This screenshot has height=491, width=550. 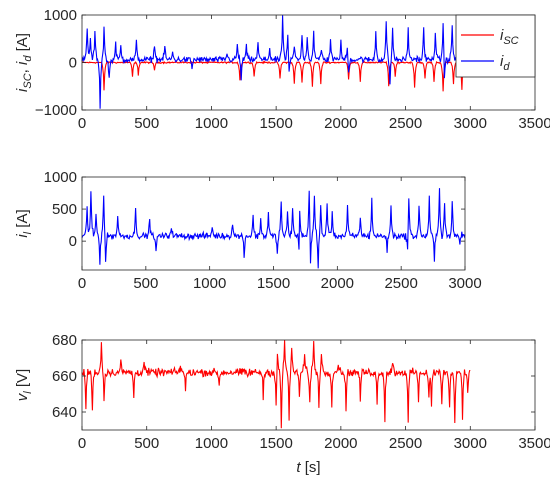 What do you see at coordinates (24, 385) in the screenshot?
I see `panel-3-ylabel: vl [V]` at bounding box center [24, 385].